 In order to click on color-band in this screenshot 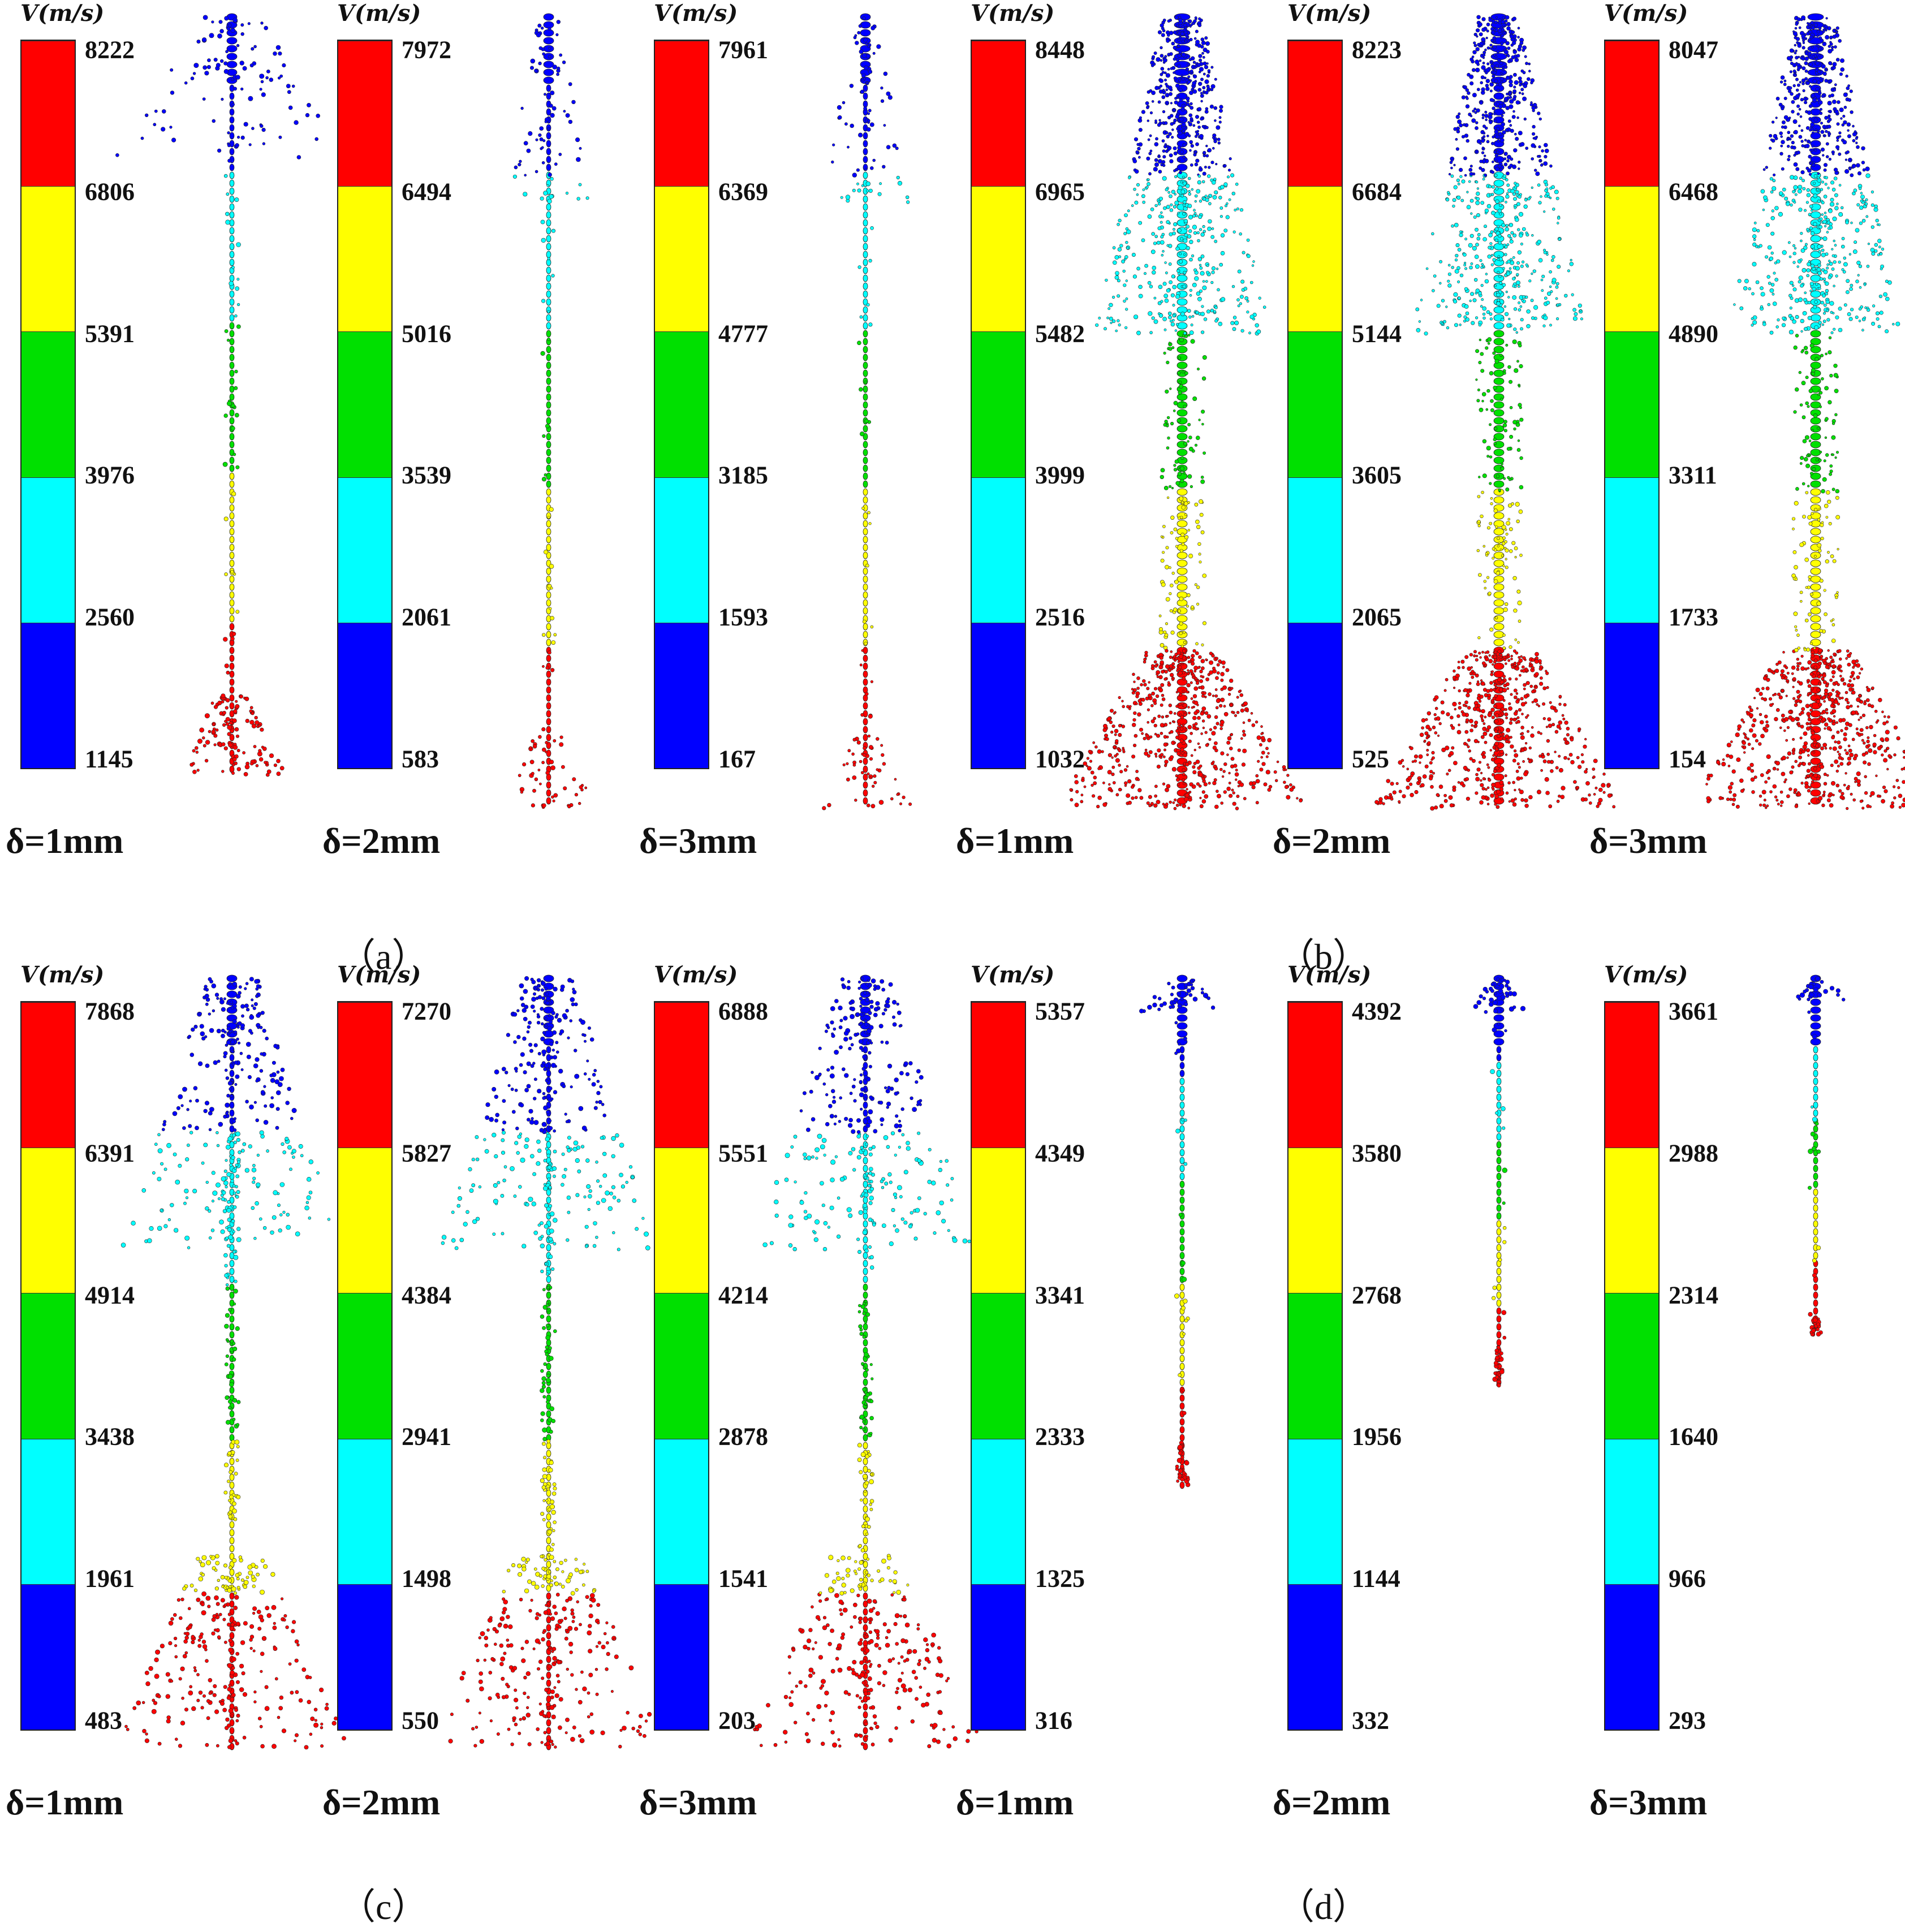, I will do `click(681, 259)`.